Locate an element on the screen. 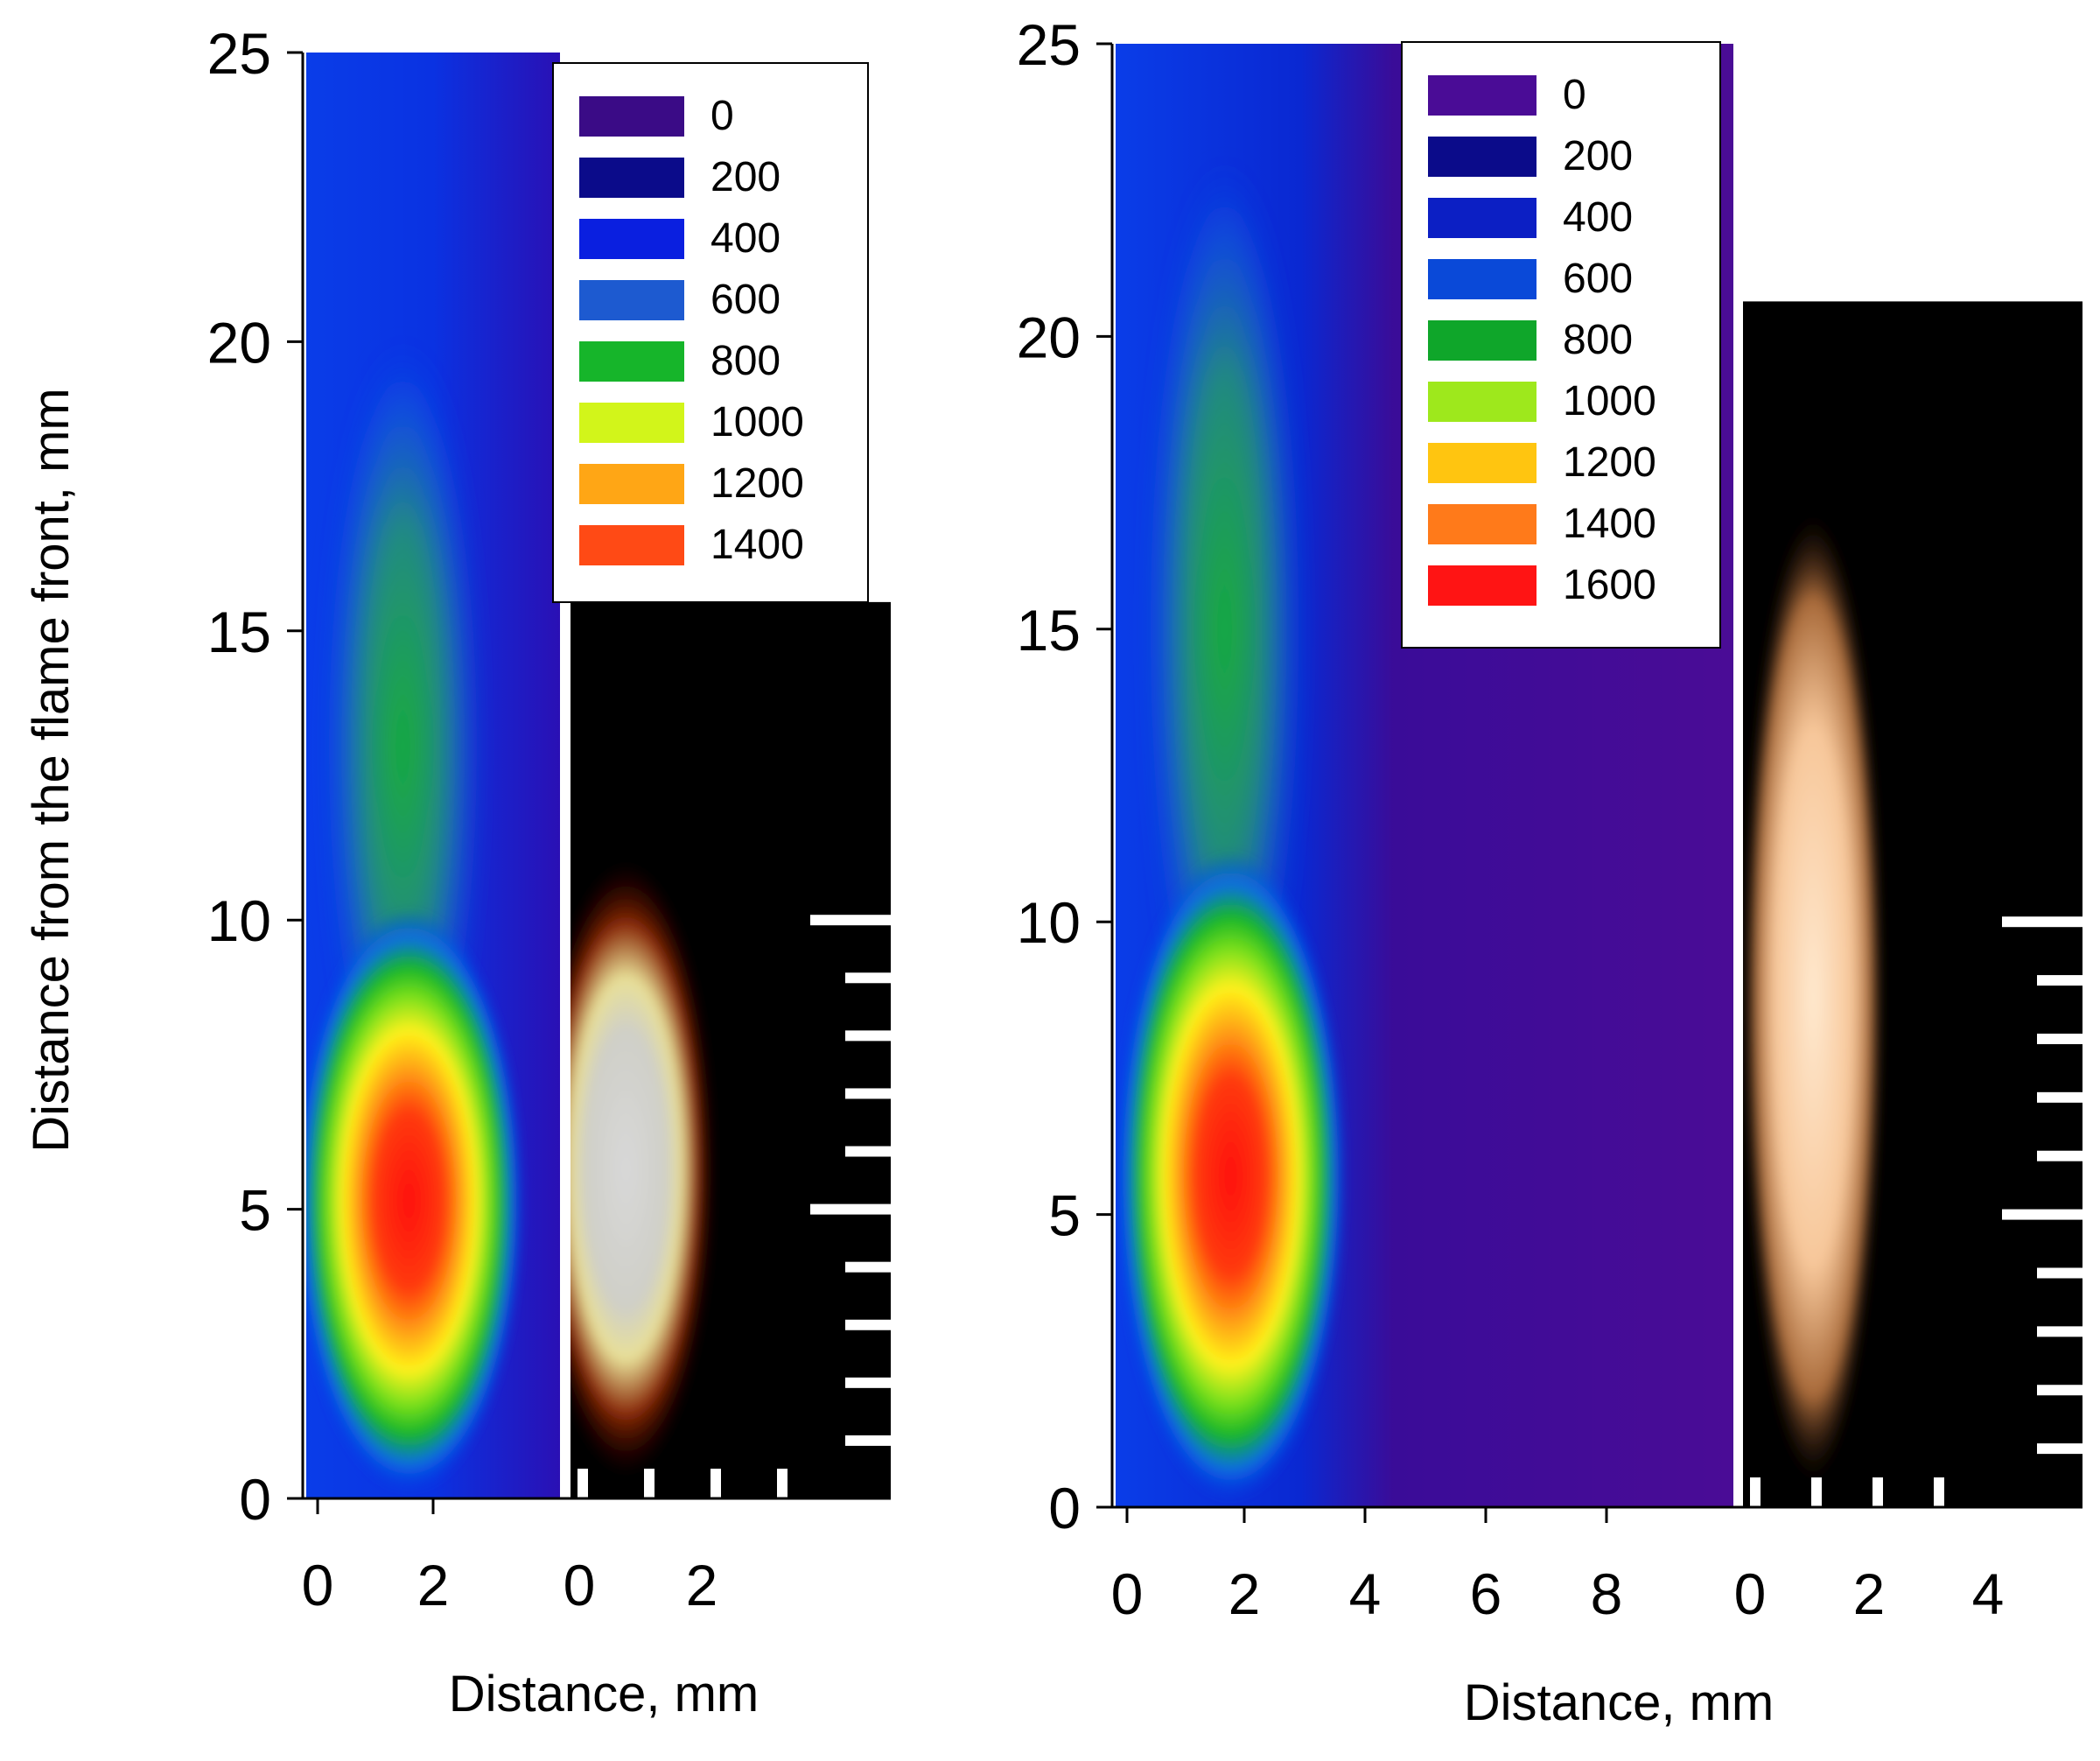 This screenshot has width=2100, height=1761. photo-x-tick-label: 4 is located at coordinates (1988, 1594).